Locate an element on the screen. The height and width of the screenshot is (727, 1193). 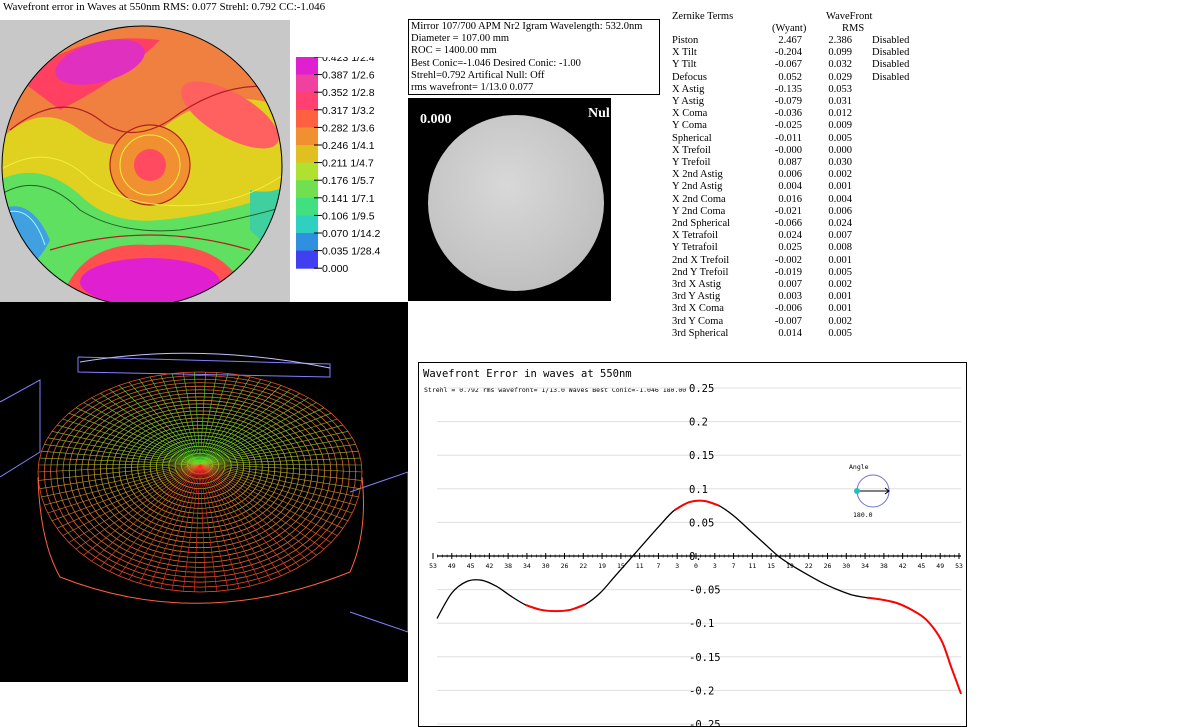
zernike-wyant-cell: 0.024 is located at coordinates (790, 236).